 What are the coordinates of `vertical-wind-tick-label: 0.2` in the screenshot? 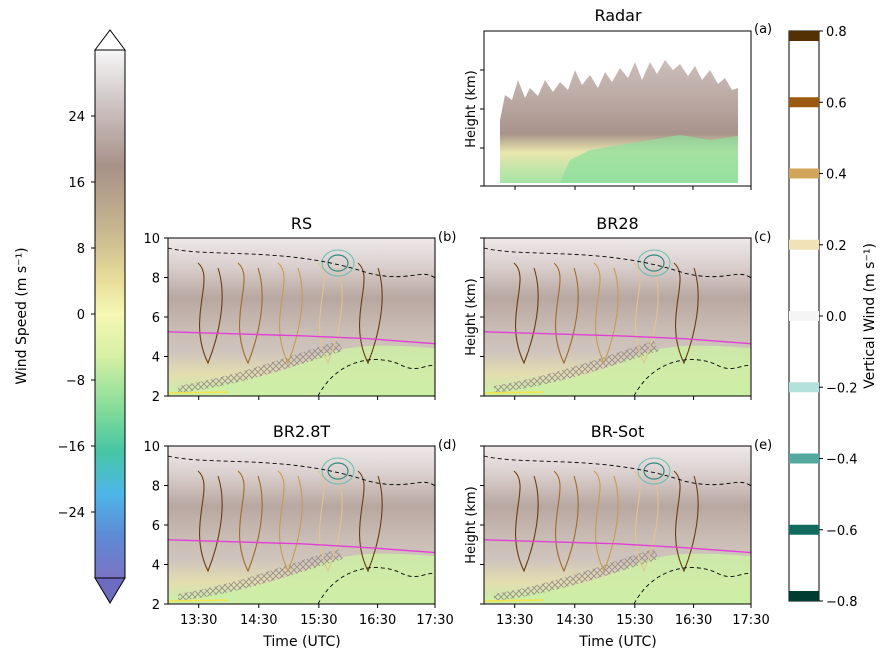 It's located at (836, 246).